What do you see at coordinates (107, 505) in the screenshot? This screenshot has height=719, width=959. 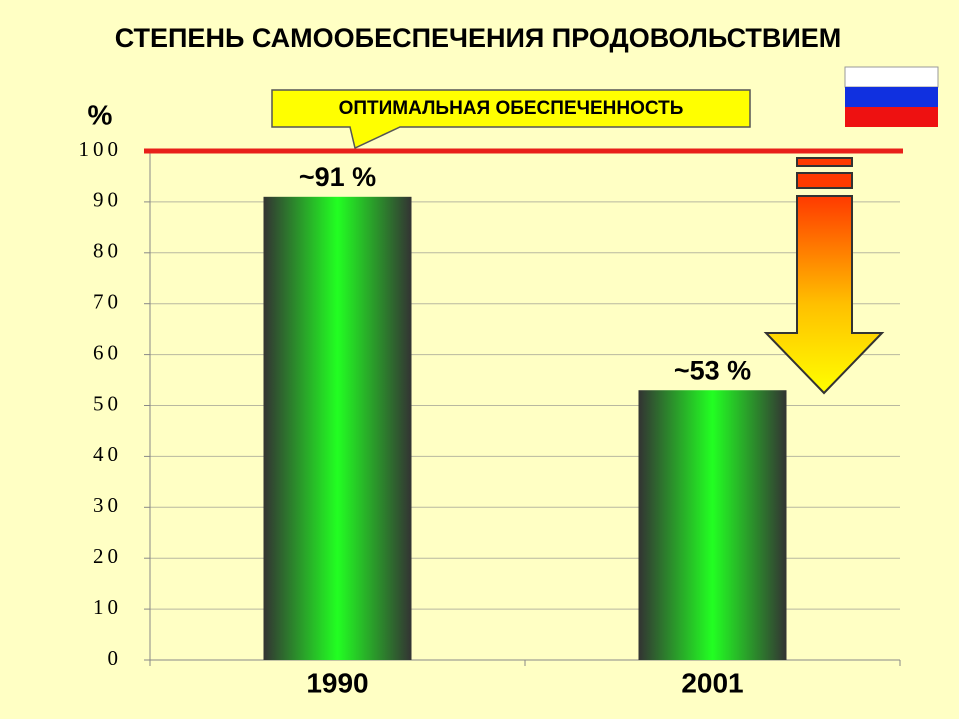 I see `y-tick-label: 30` at bounding box center [107, 505].